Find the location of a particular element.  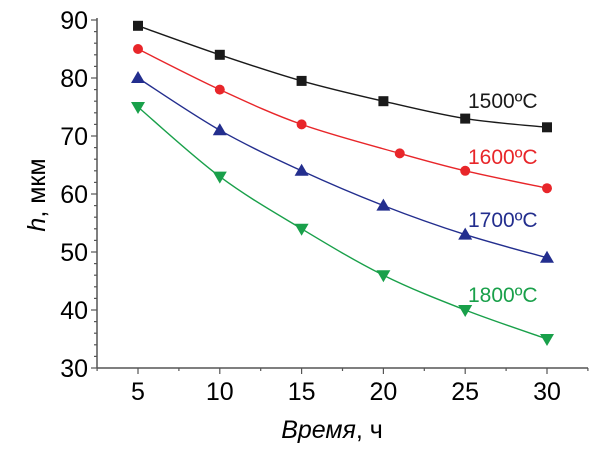

series-label: 1600ºC is located at coordinates (503, 157).